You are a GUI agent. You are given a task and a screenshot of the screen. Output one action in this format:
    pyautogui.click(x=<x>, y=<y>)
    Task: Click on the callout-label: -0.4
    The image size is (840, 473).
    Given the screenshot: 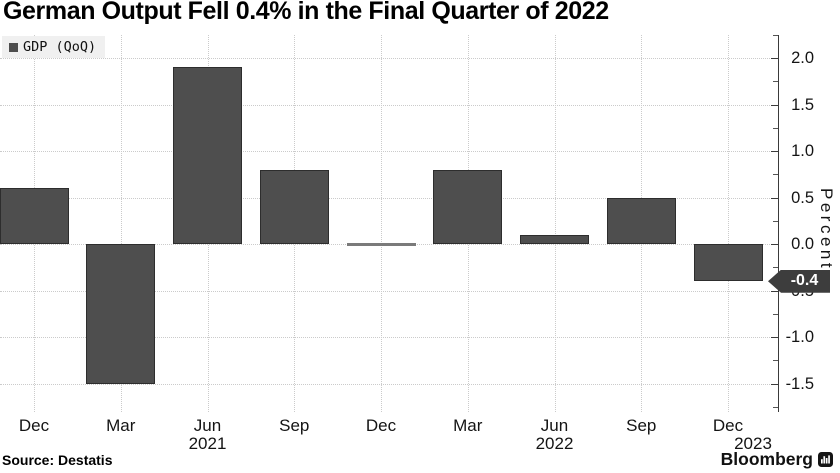 What is the action you would take?
    pyautogui.click(x=804, y=281)
    